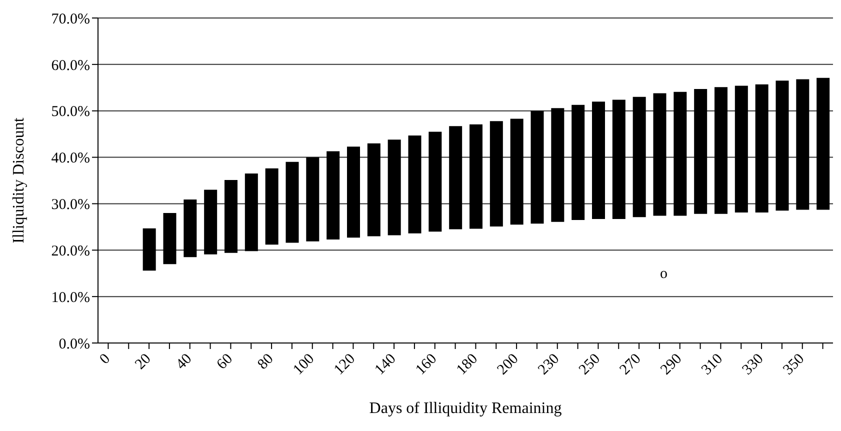 Image resolution: width=841 pixels, height=431 pixels. Describe the element at coordinates (794, 364) in the screenshot. I see `x-tick-label: 350` at that location.